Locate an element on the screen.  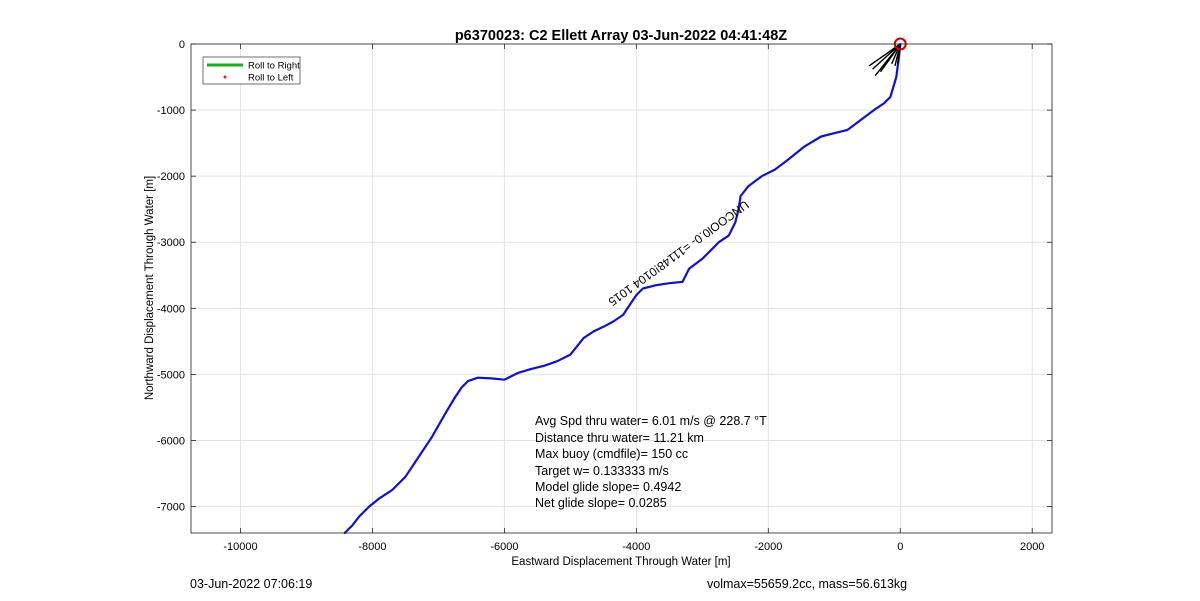
x-tick-label: 0 is located at coordinates (900, 547).